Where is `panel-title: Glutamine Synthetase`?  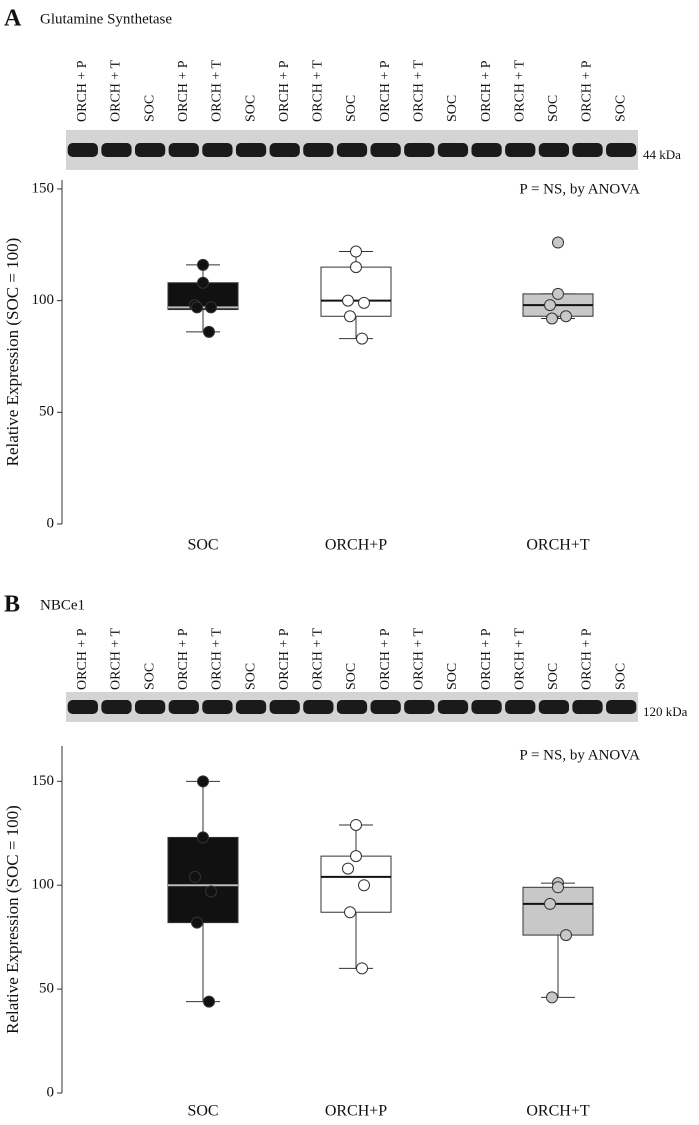
panel-title: Glutamine Synthetase is located at coordinates (106, 19).